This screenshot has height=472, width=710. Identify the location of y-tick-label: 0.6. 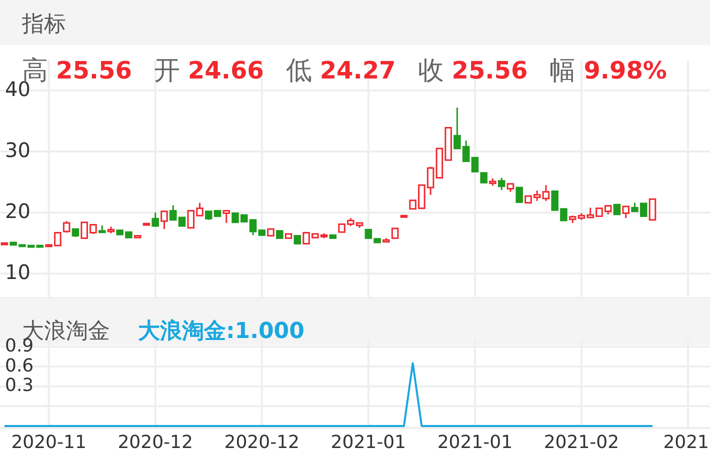
(19, 365).